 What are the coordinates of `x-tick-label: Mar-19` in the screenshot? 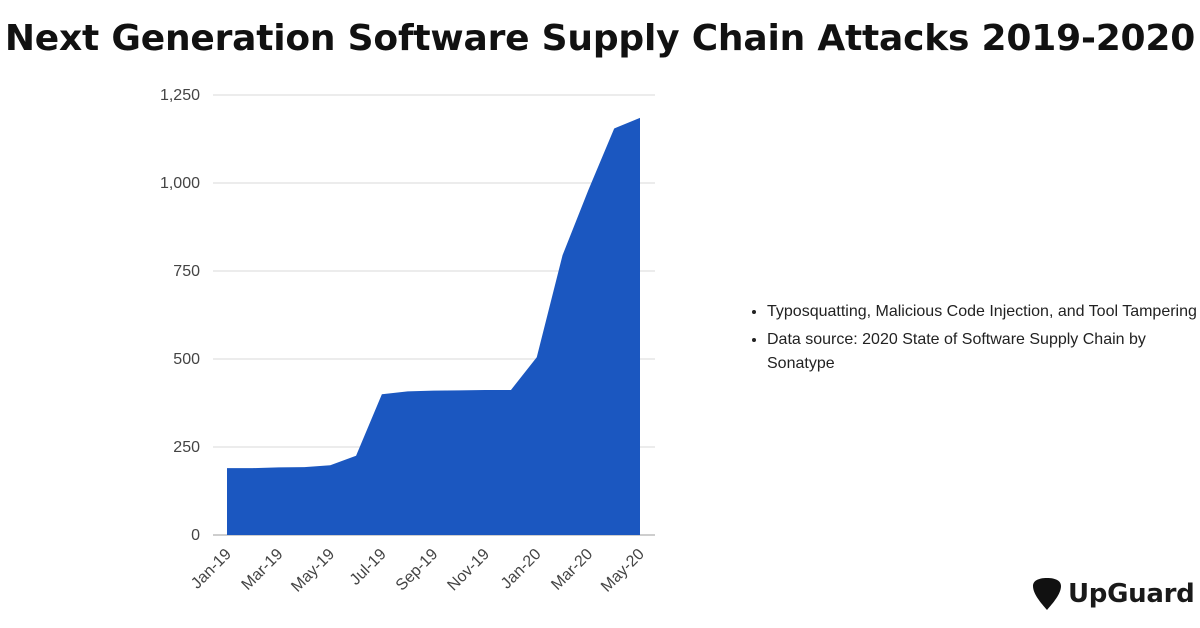 It's located at (263, 570).